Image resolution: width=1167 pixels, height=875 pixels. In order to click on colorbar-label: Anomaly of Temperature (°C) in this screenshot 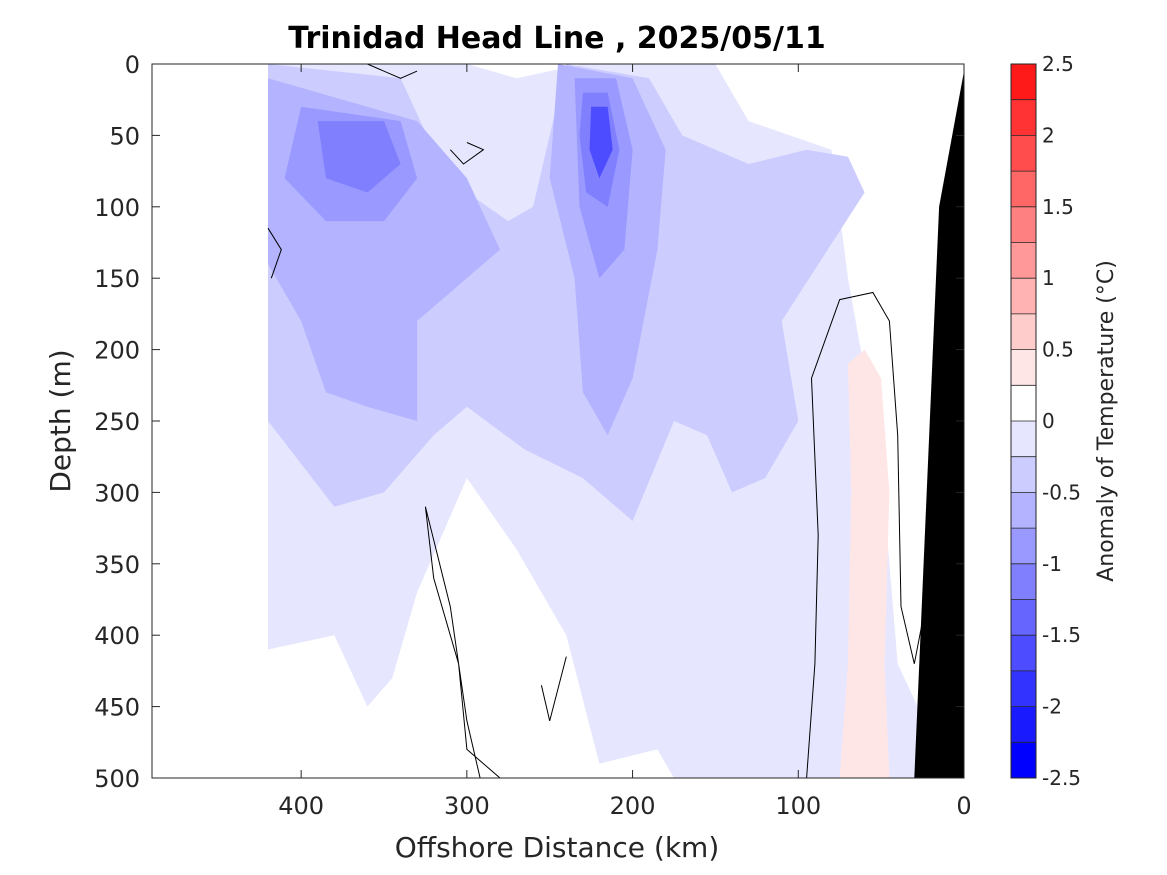, I will do `click(1106, 421)`.